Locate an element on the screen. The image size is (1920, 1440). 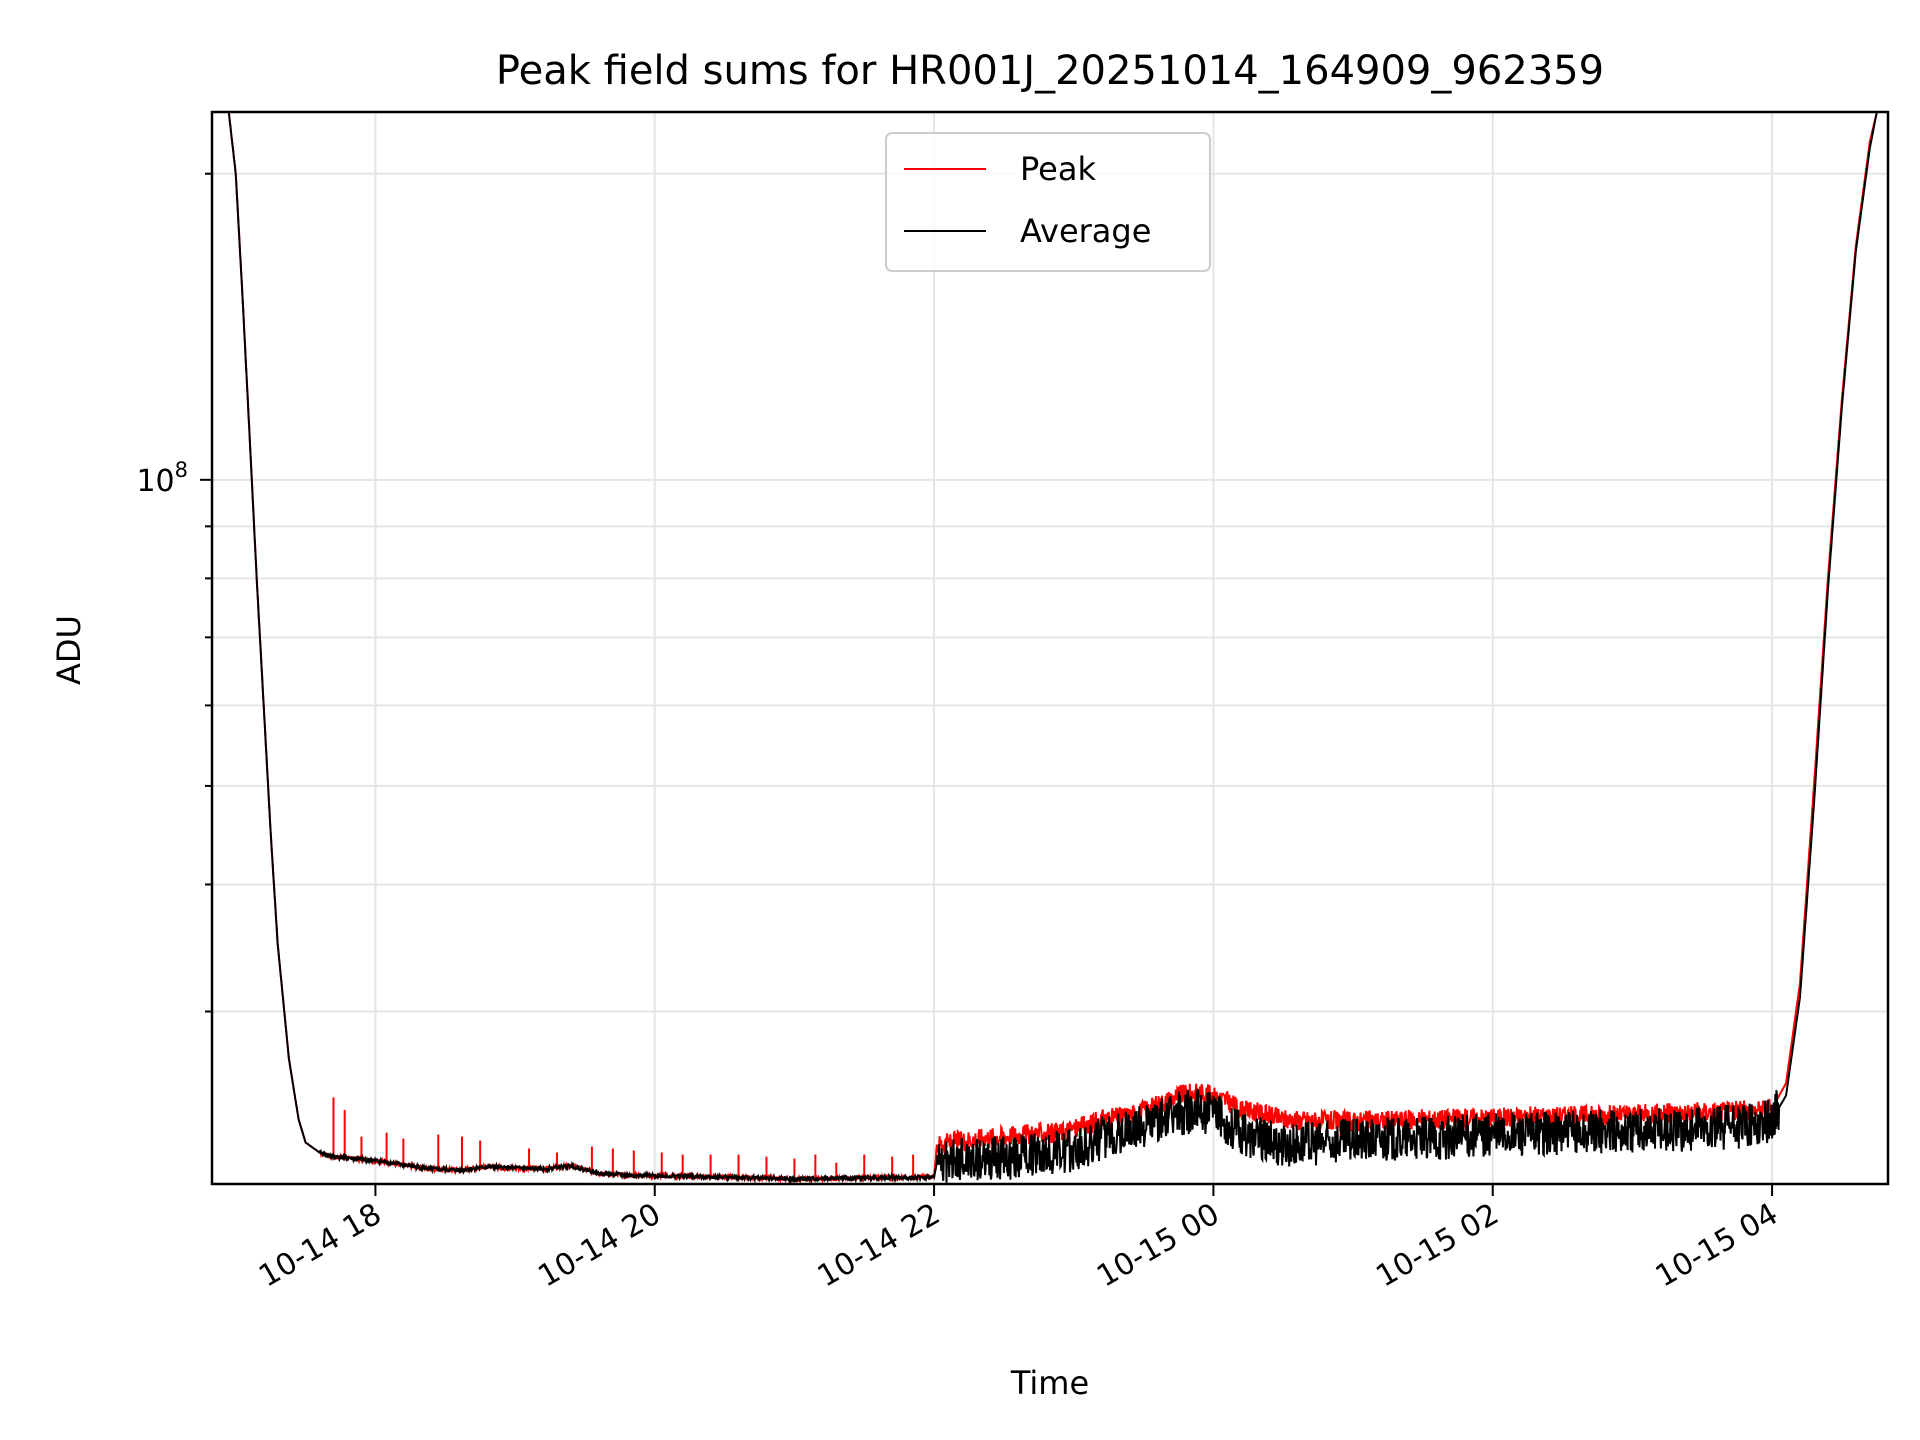
legend: Peak Average is located at coordinates (1048, 202).